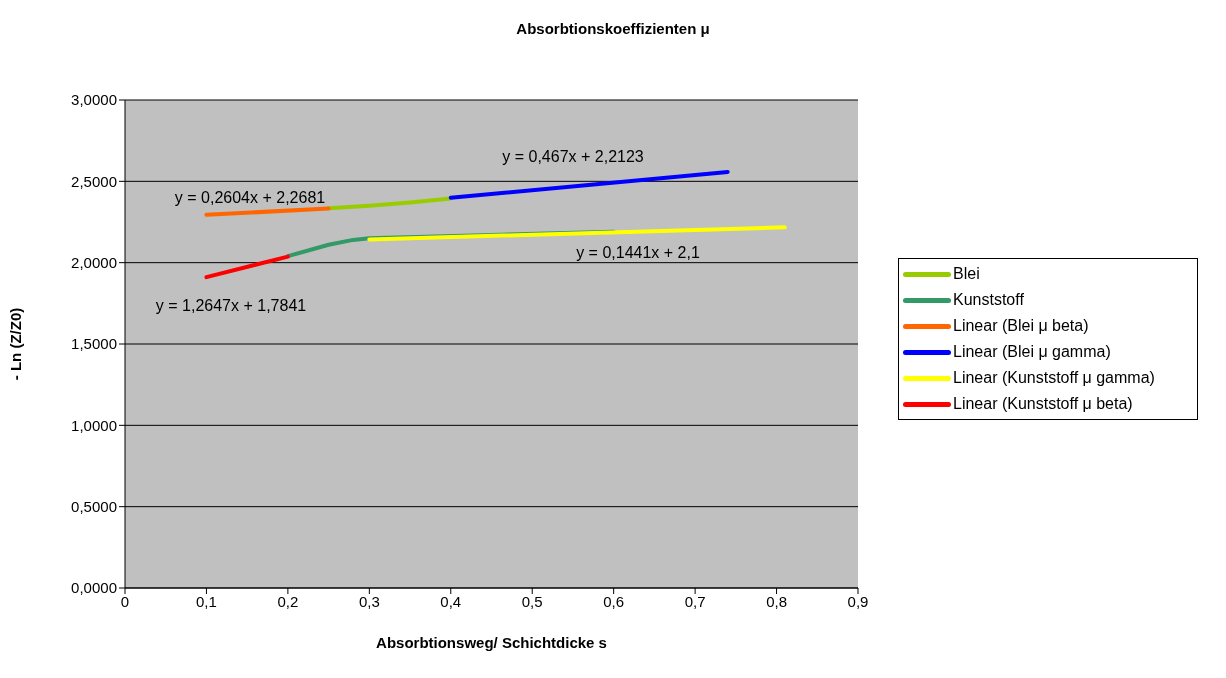 Image resolution: width=1226 pixels, height=678 pixels. Describe the element at coordinates (613, 28) in the screenshot. I see `chart-title: Absorbtionskoeffizienten μ` at that location.